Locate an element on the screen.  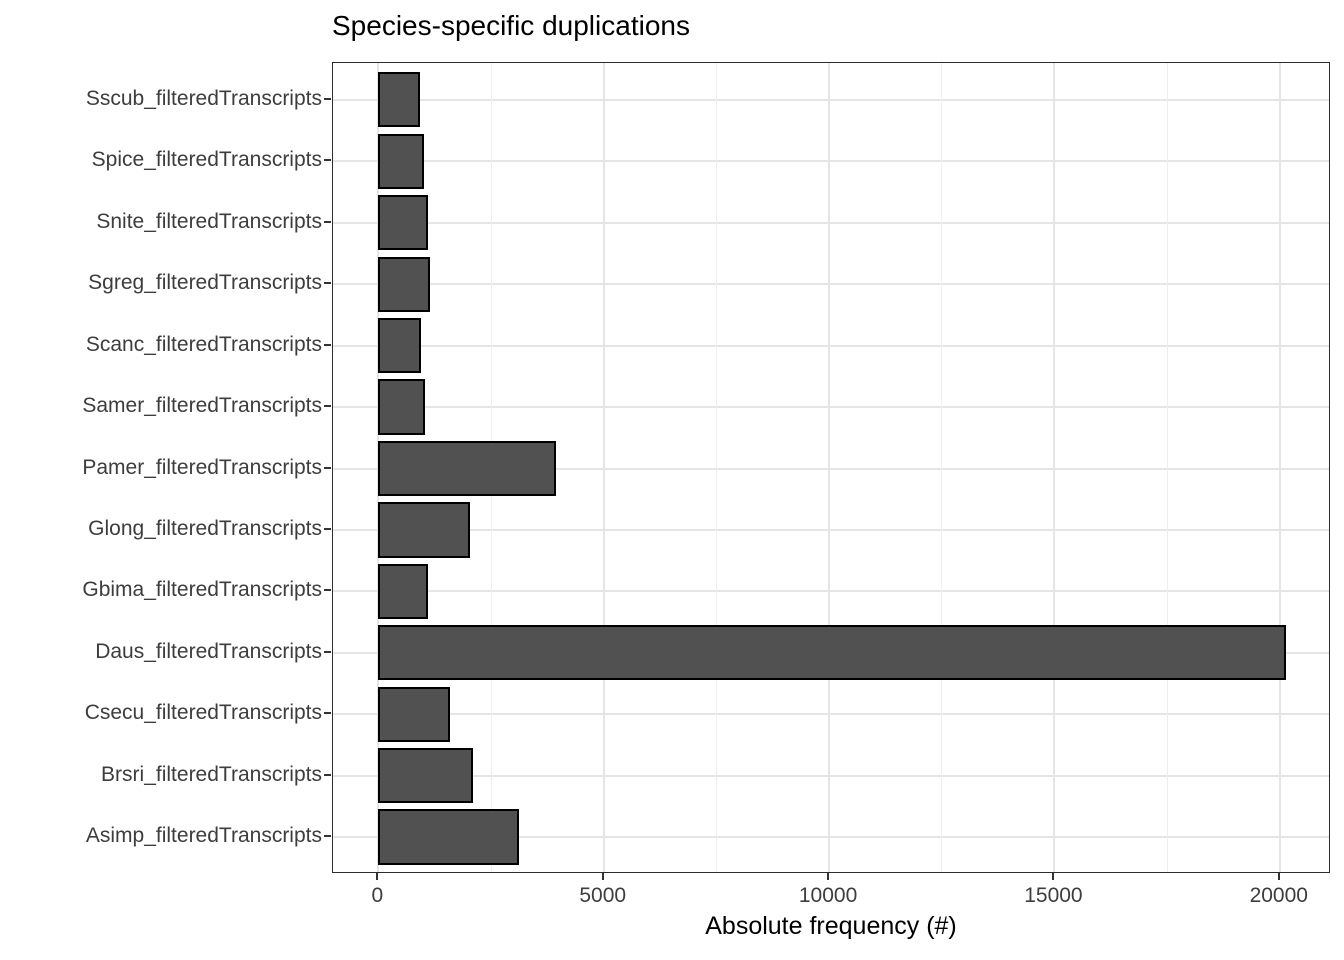
y-axis-label: Snite_filteredTranscripts is located at coordinates (209, 221).